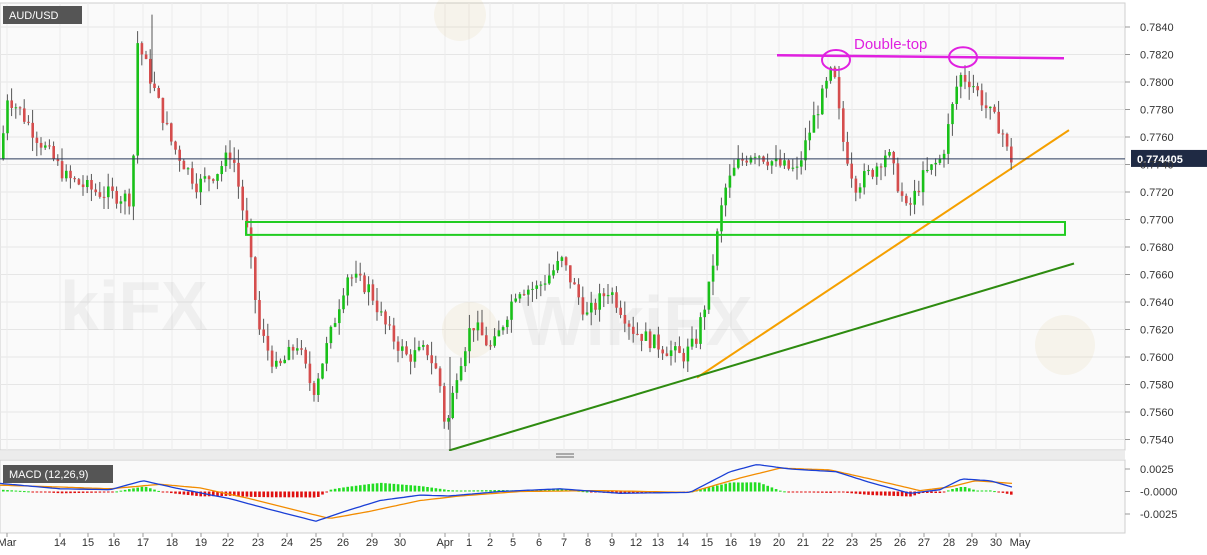  Describe the element at coordinates (469, 543) in the screenshot. I see `x-tick-label: 1` at that location.